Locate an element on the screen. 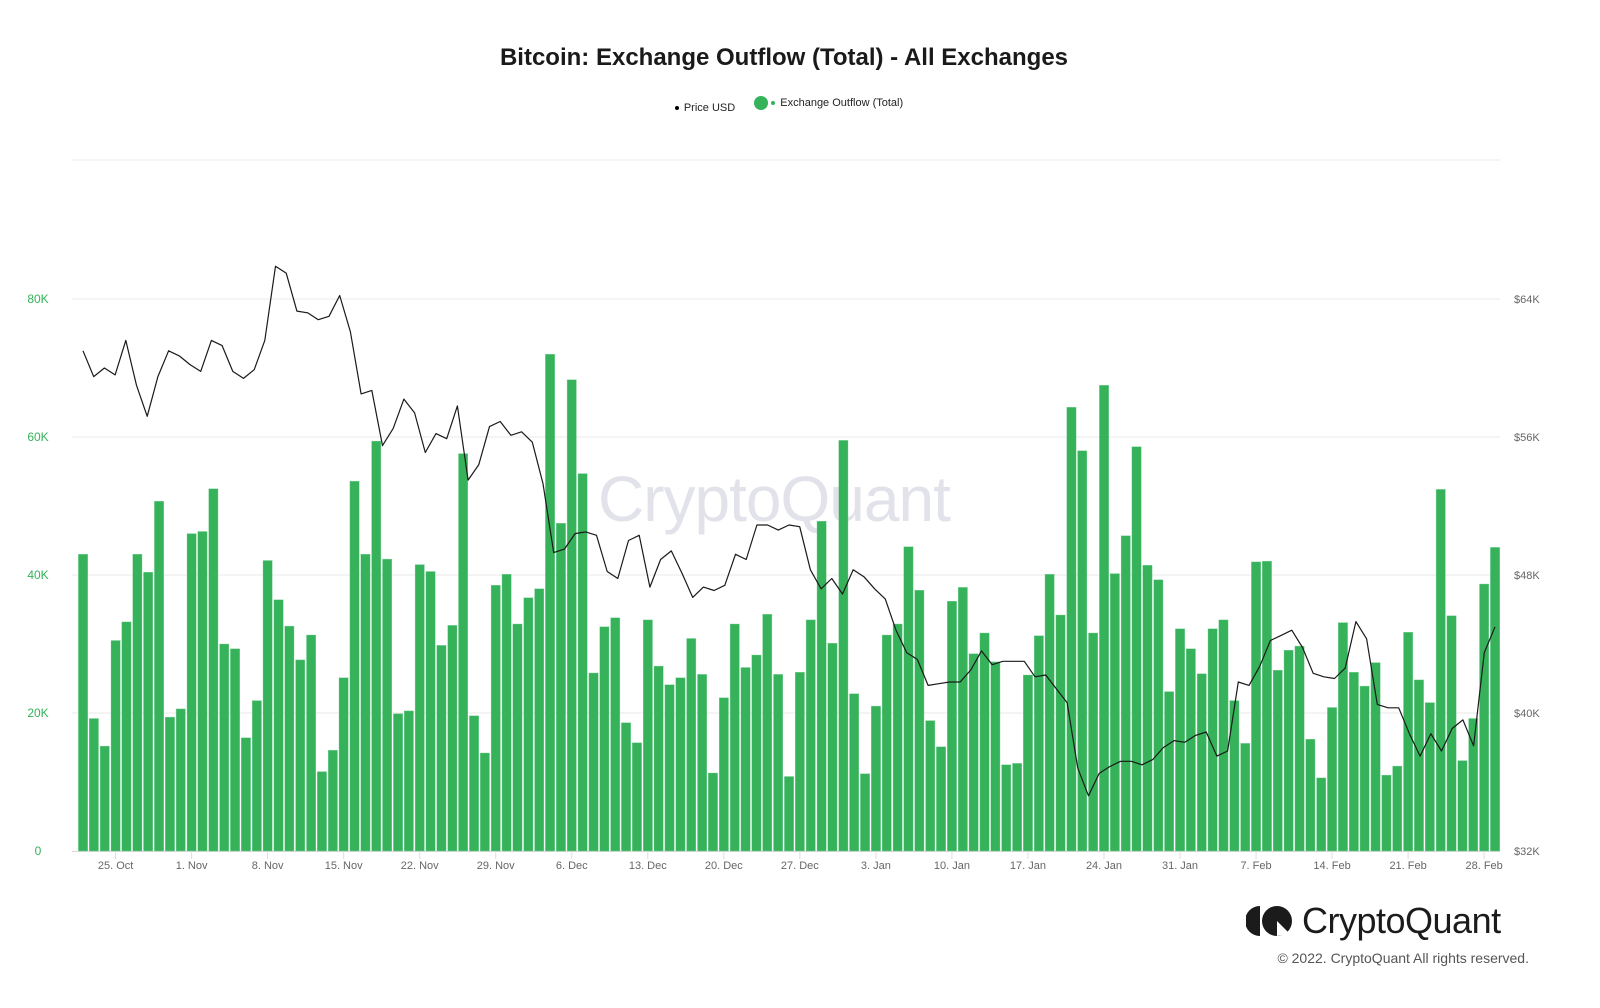 The height and width of the screenshot is (1008, 1600). legend-item-price: Price USD is located at coordinates (704, 108).